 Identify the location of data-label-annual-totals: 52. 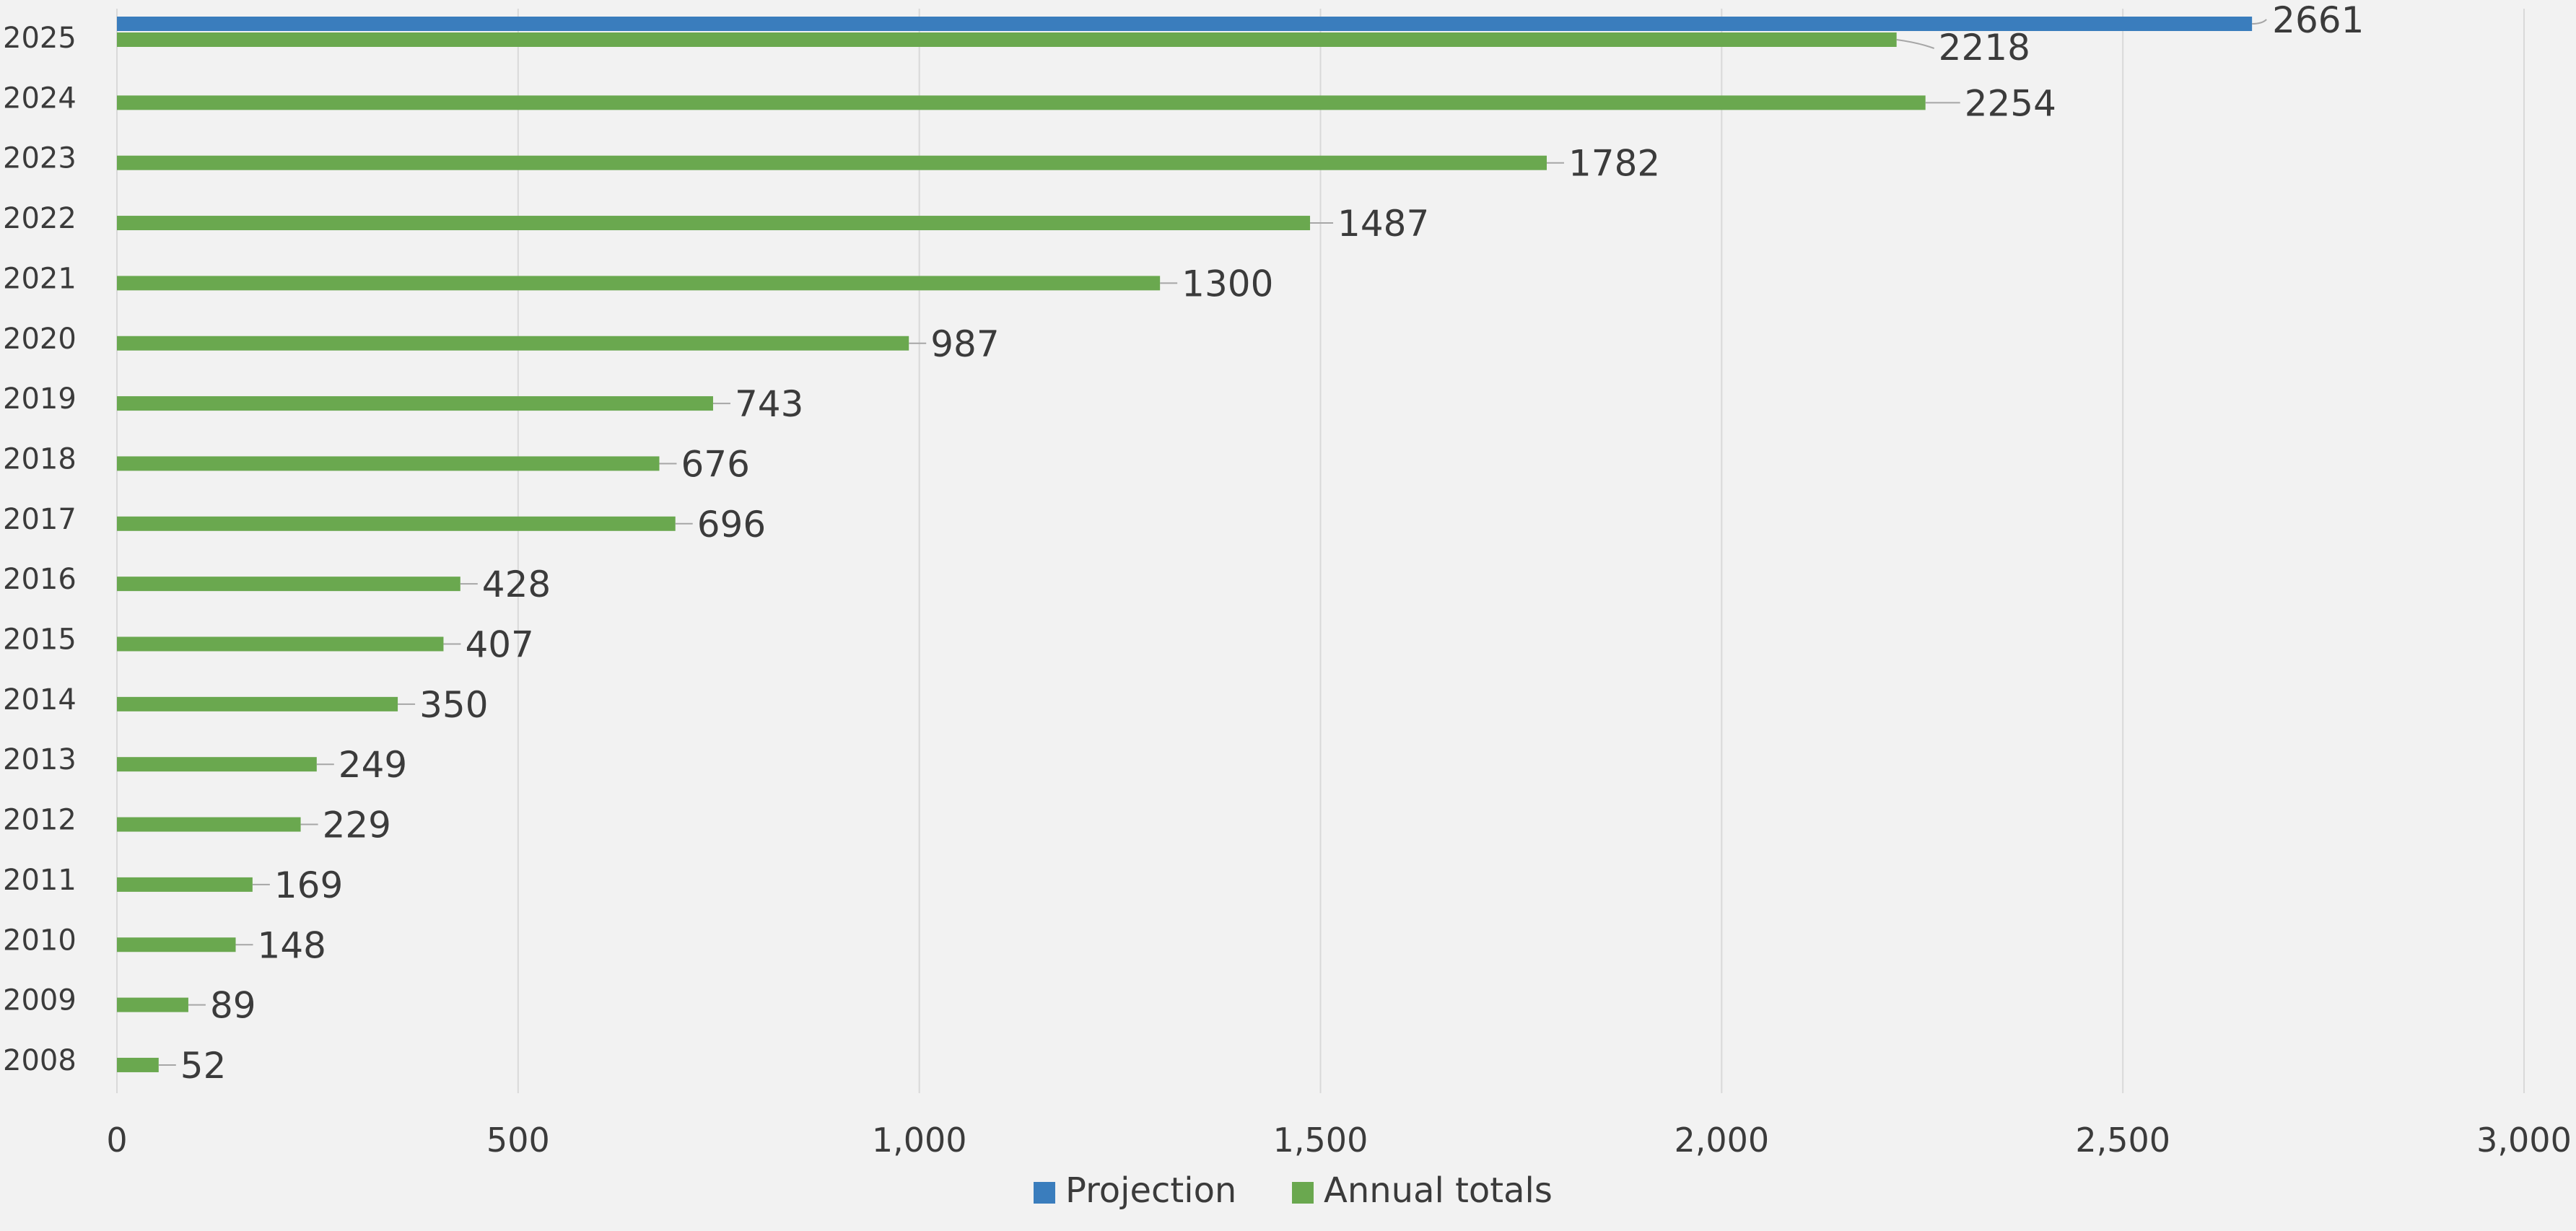
(203, 1066).